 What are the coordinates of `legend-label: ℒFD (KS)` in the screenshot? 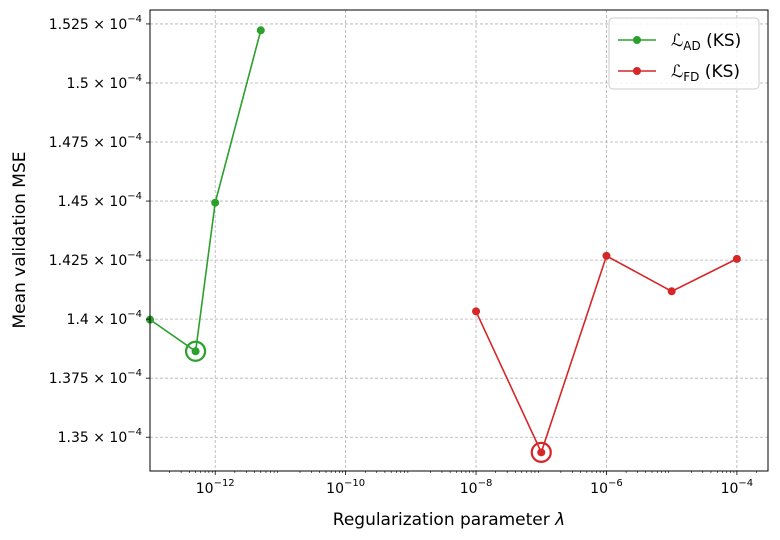 It's located at (705, 73).